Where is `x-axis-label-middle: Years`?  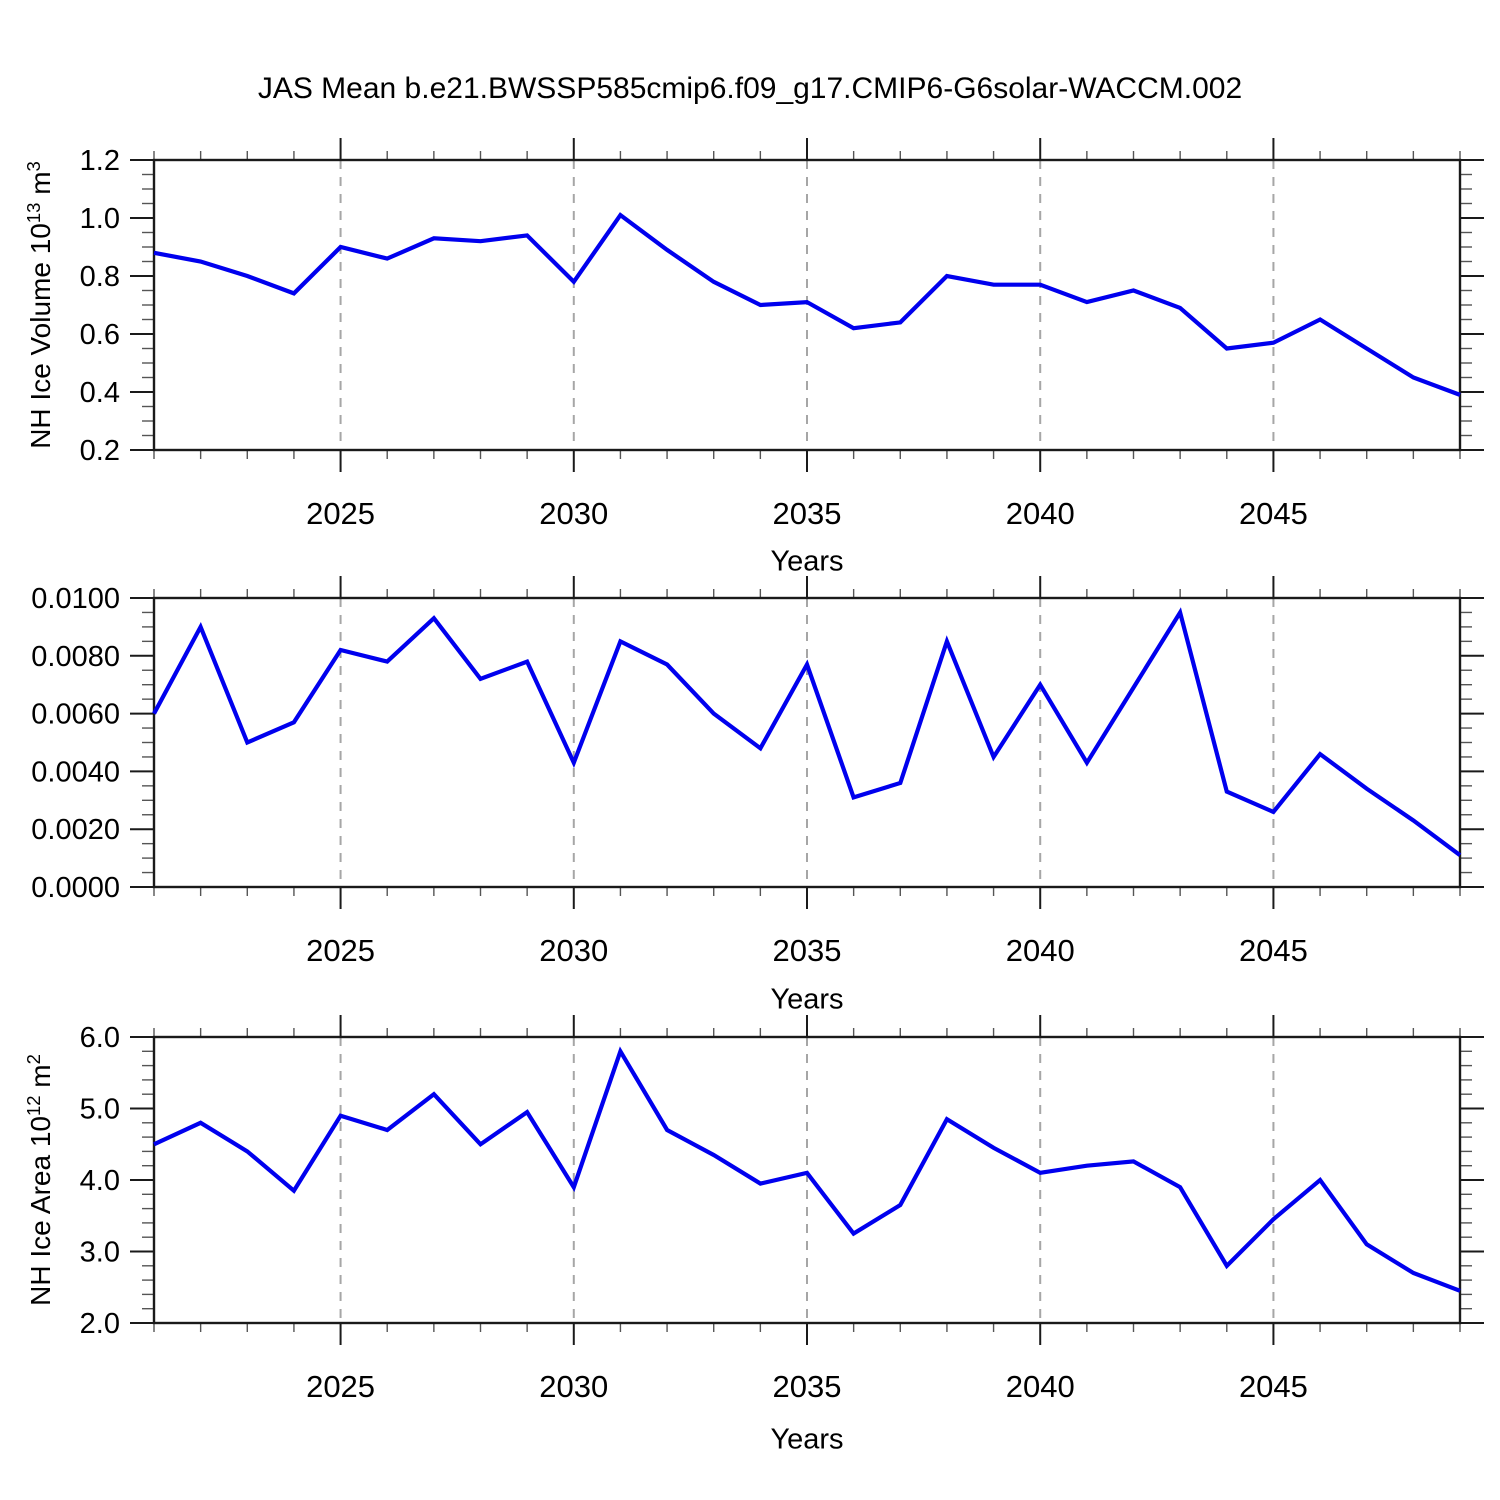
x-axis-label-middle: Years is located at coordinates (807, 999).